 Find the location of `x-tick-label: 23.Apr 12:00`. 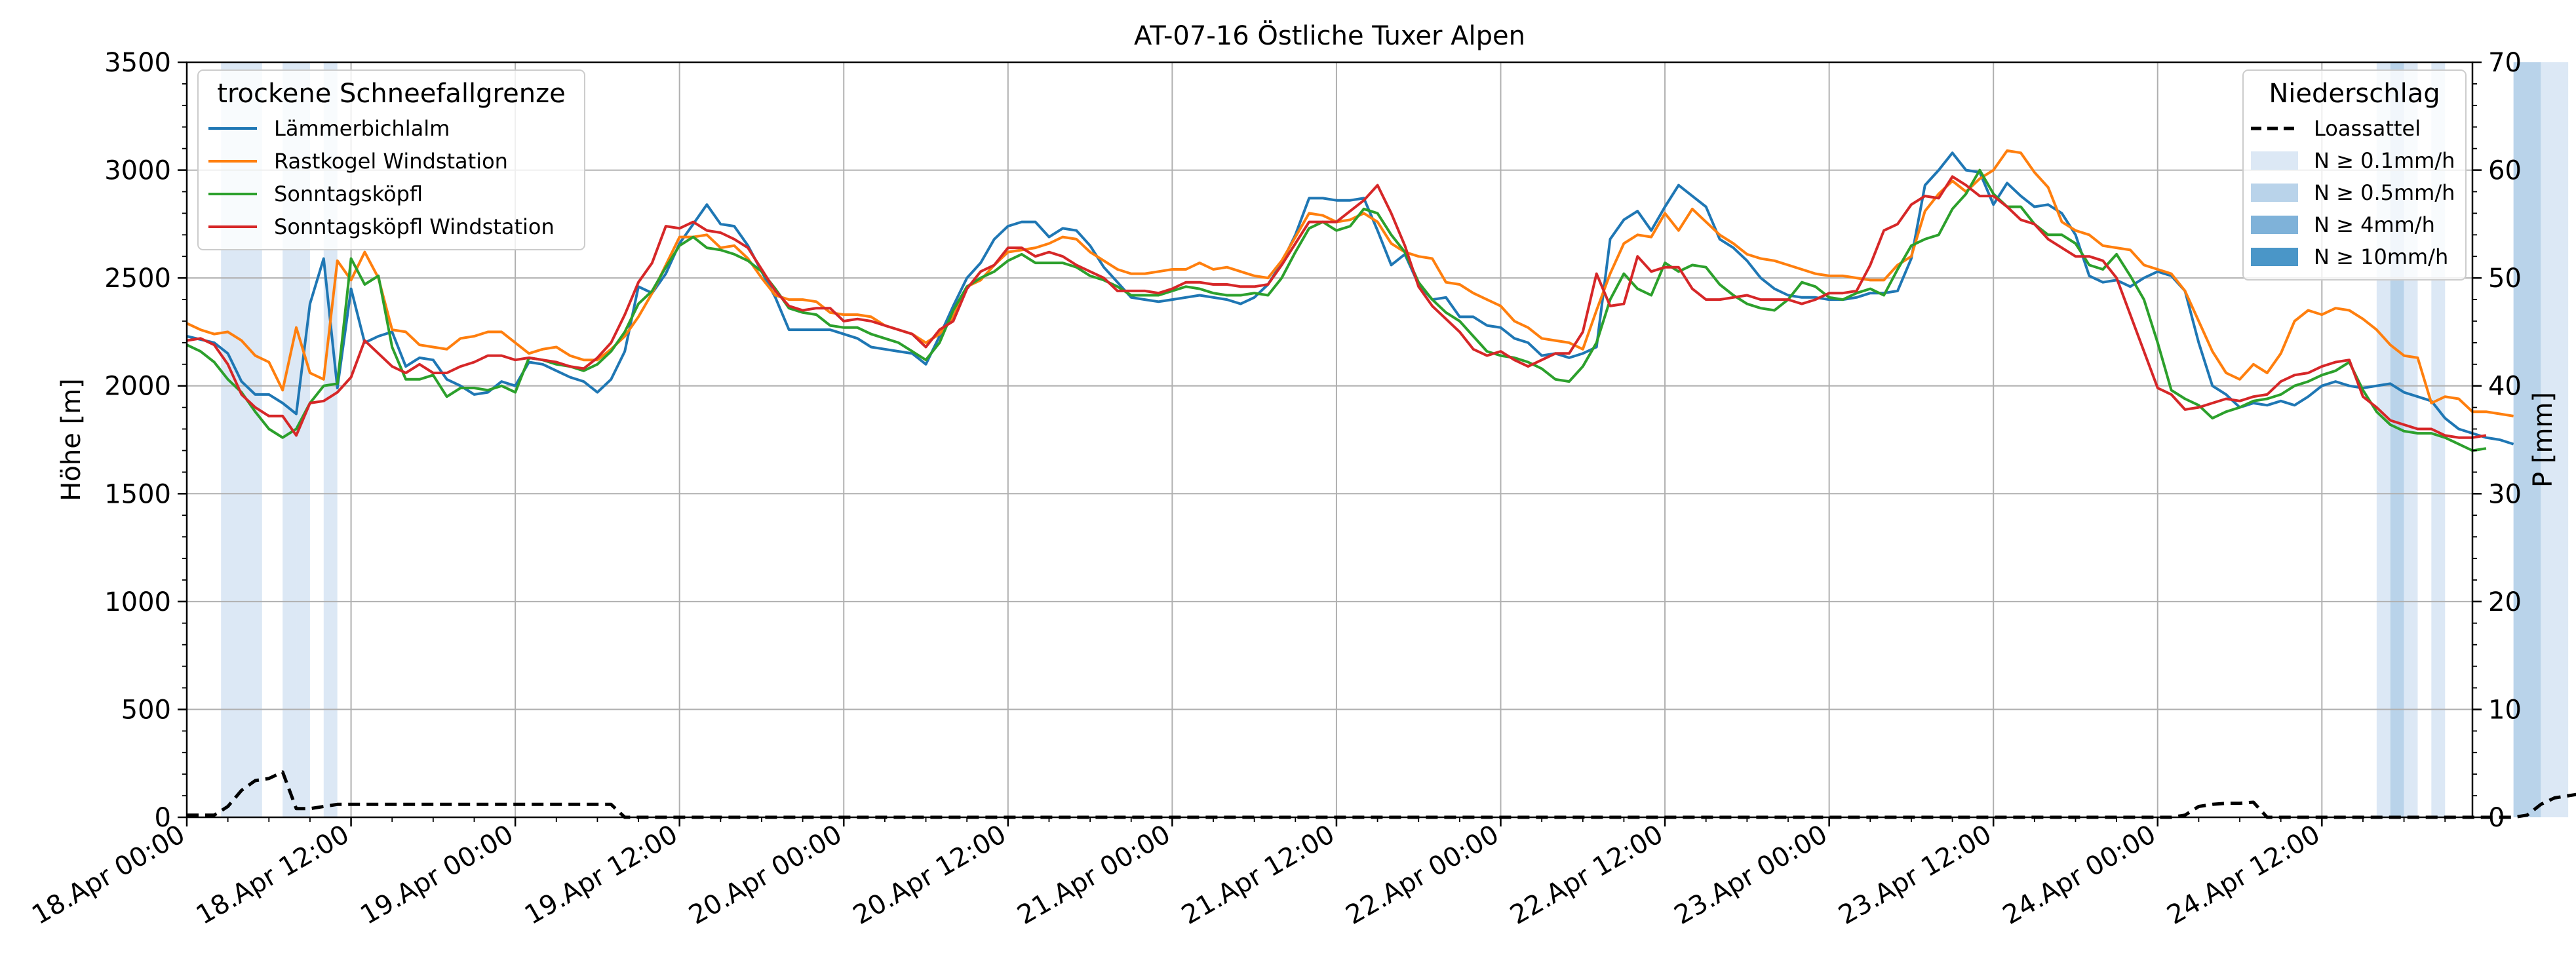

x-tick-label: 23.Apr 12:00 is located at coordinates (1915, 875).